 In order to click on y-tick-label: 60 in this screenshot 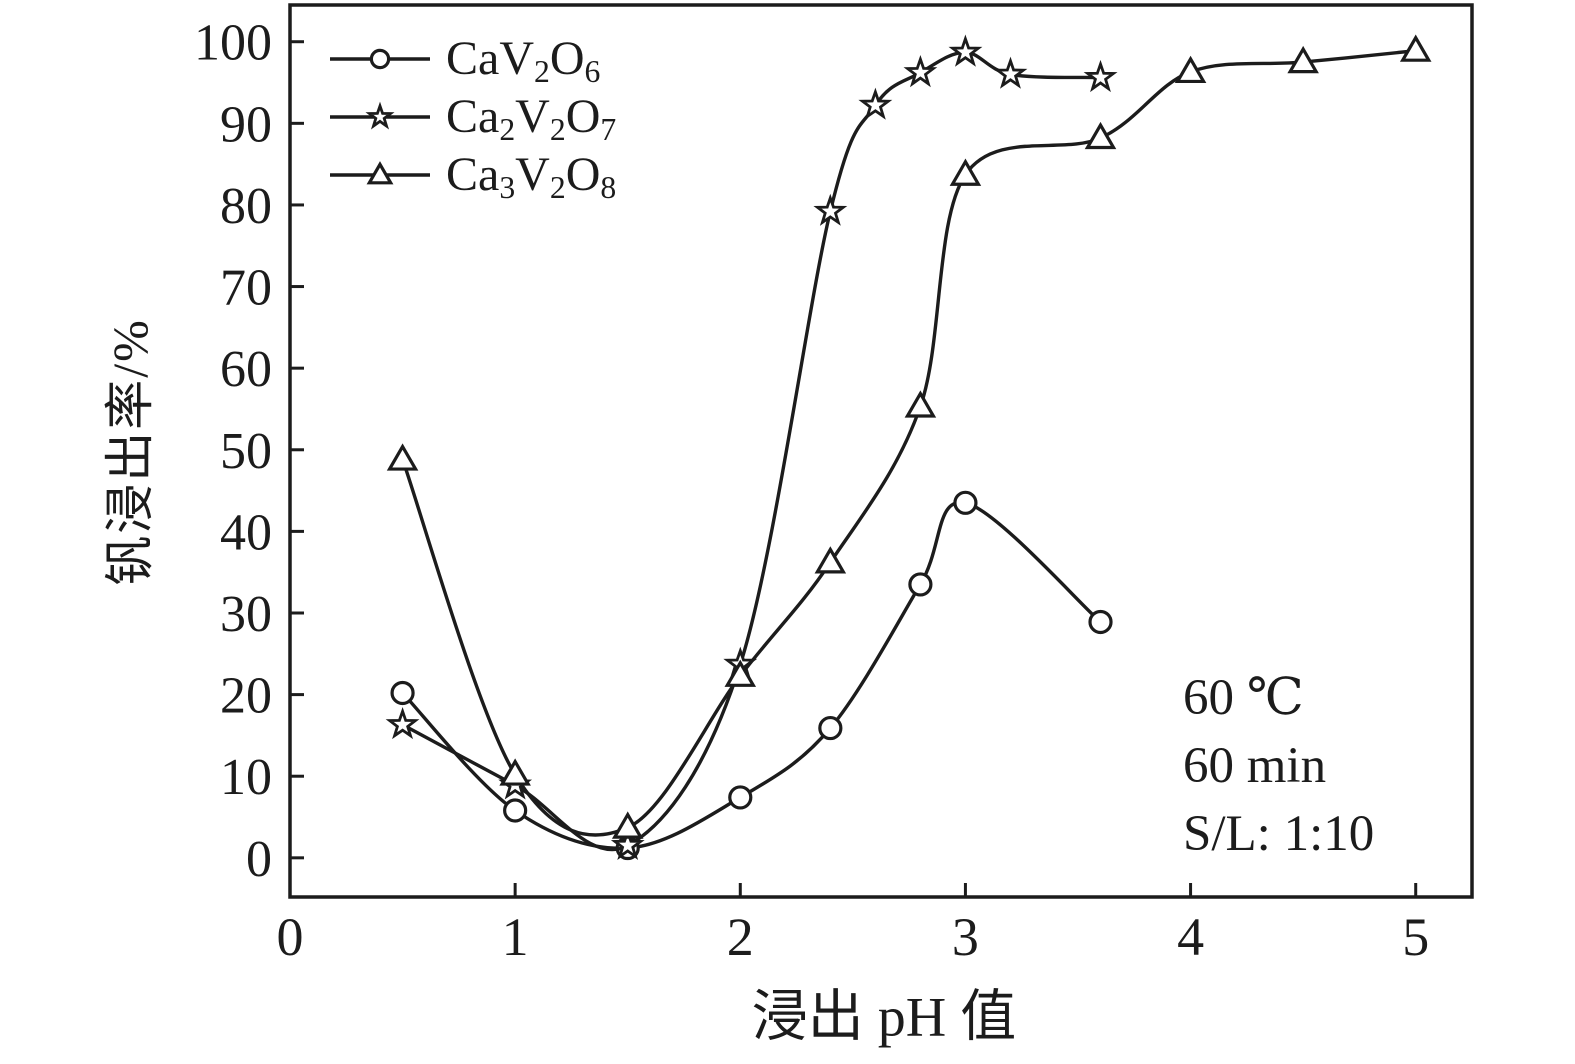, I will do `click(246, 369)`.